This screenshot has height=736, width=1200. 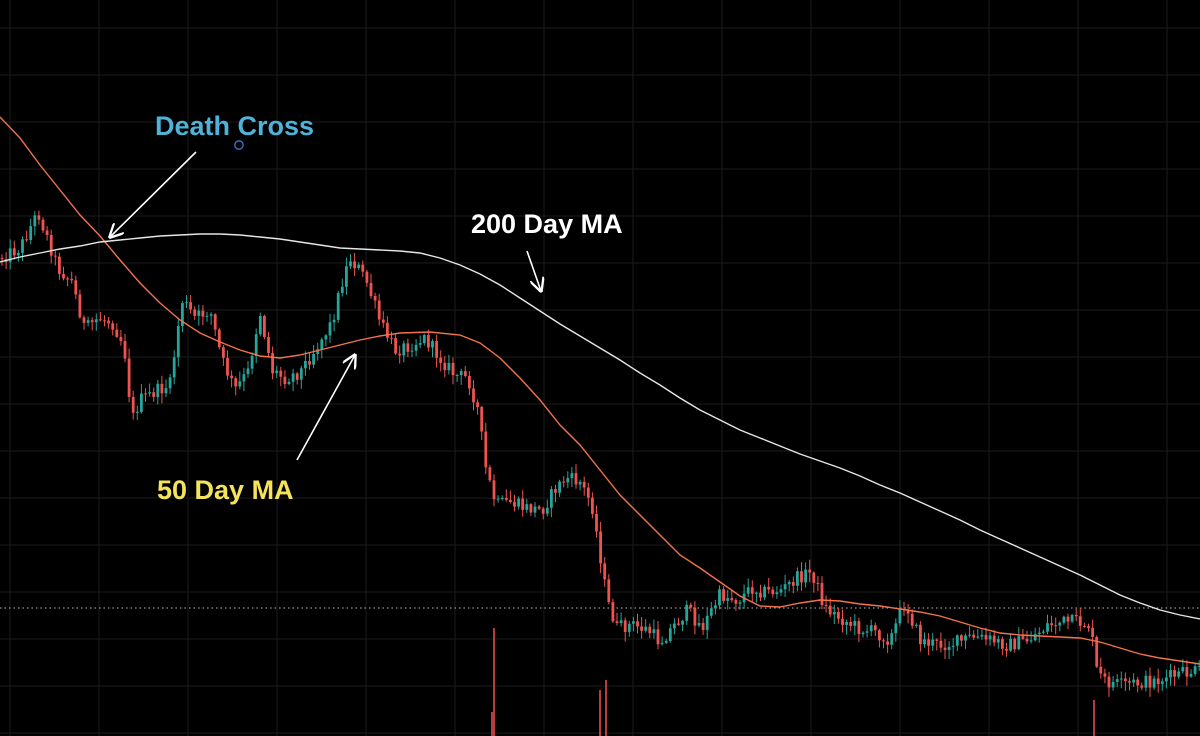 I want to click on volume-spikes, so click(x=793, y=682).